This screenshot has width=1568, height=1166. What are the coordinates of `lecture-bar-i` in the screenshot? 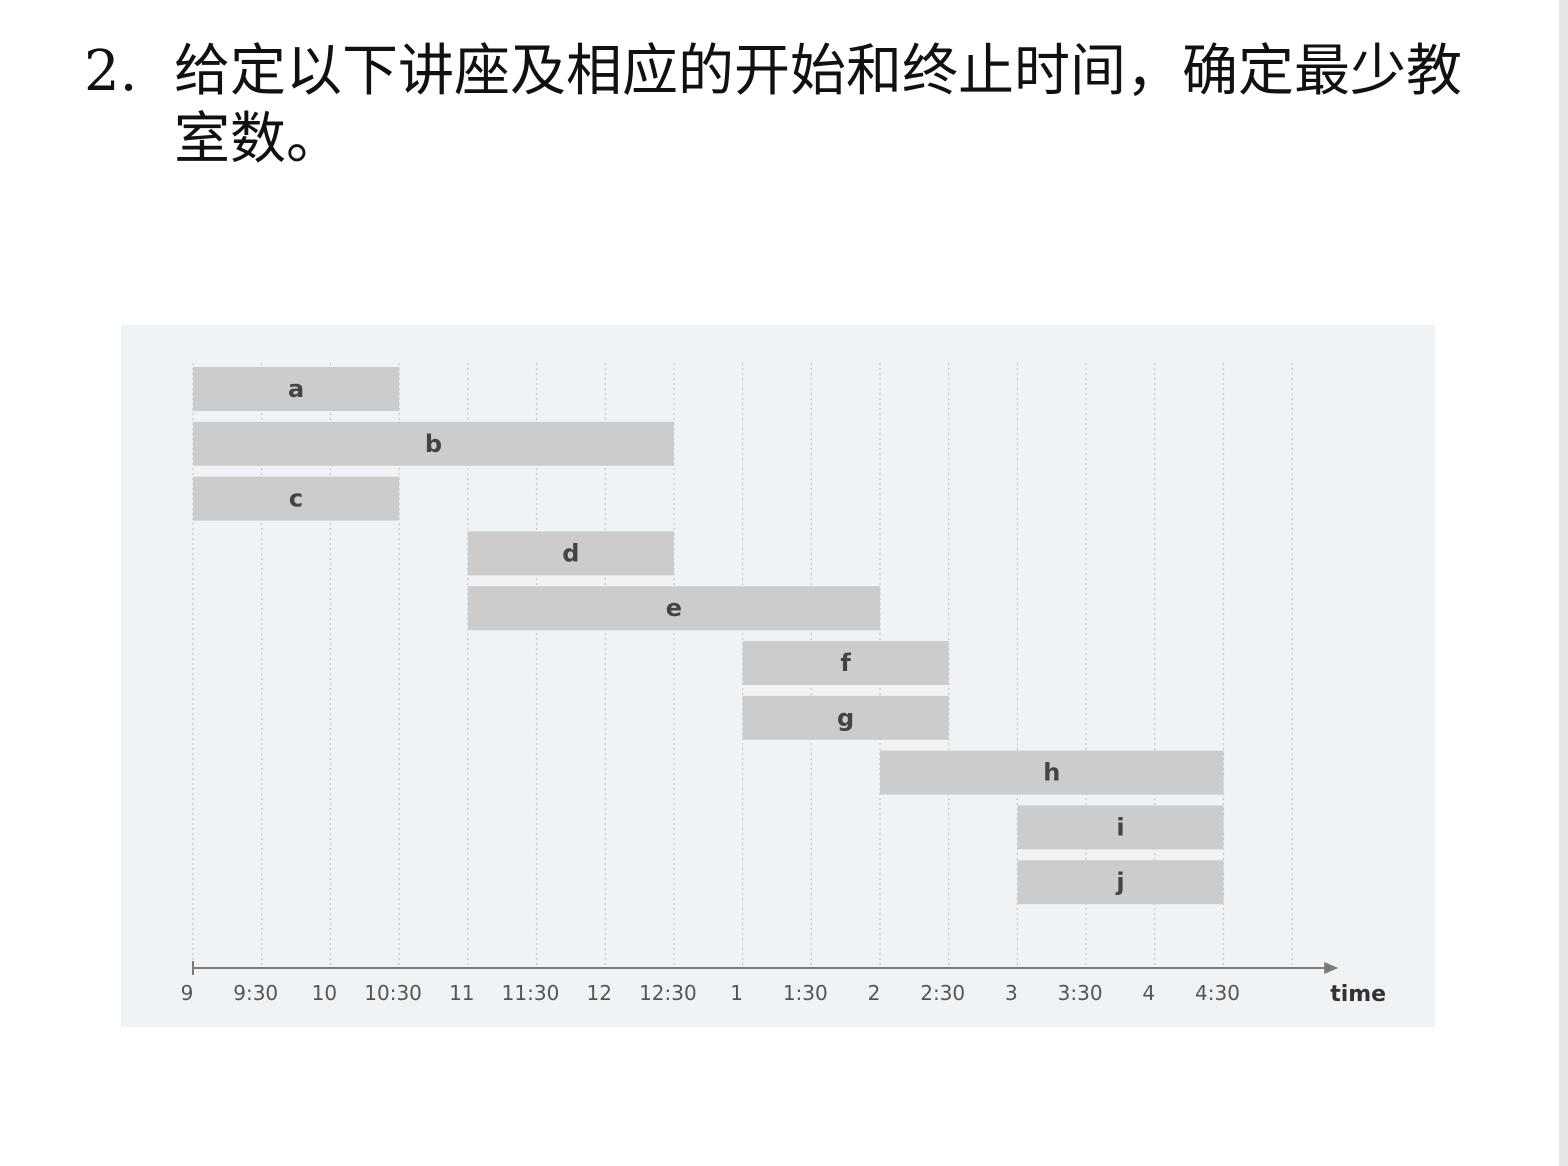 It's located at (1120, 827).